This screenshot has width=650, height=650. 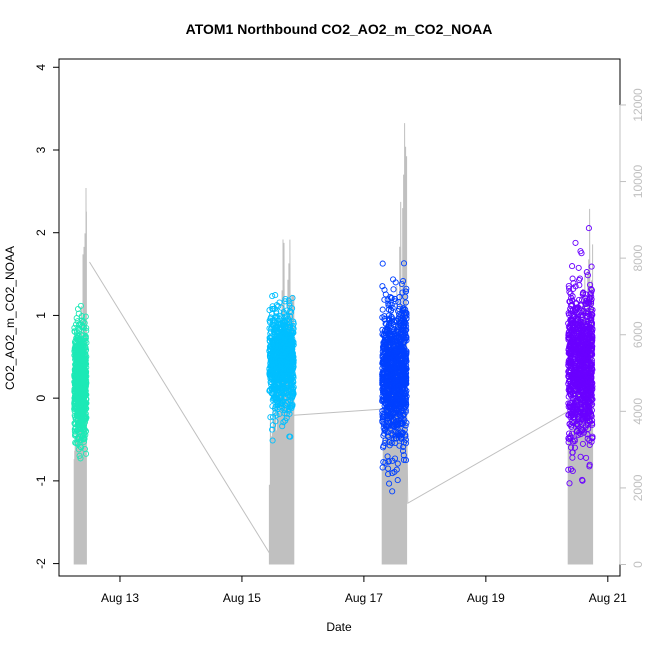 What do you see at coordinates (41, 232) in the screenshot?
I see `y-tick-label: 2` at bounding box center [41, 232].